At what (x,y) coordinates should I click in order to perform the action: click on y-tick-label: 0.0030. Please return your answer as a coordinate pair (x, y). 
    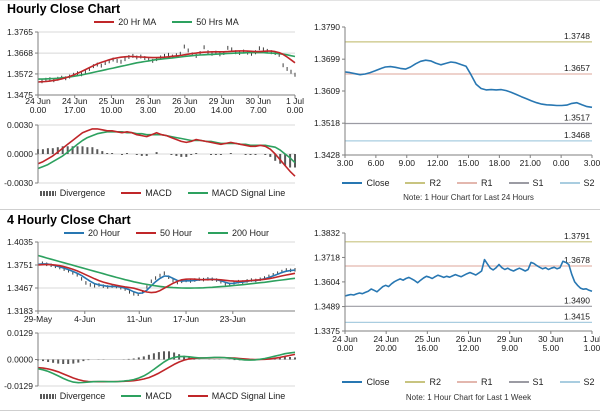
    Looking at the image, I should click on (20, 125).